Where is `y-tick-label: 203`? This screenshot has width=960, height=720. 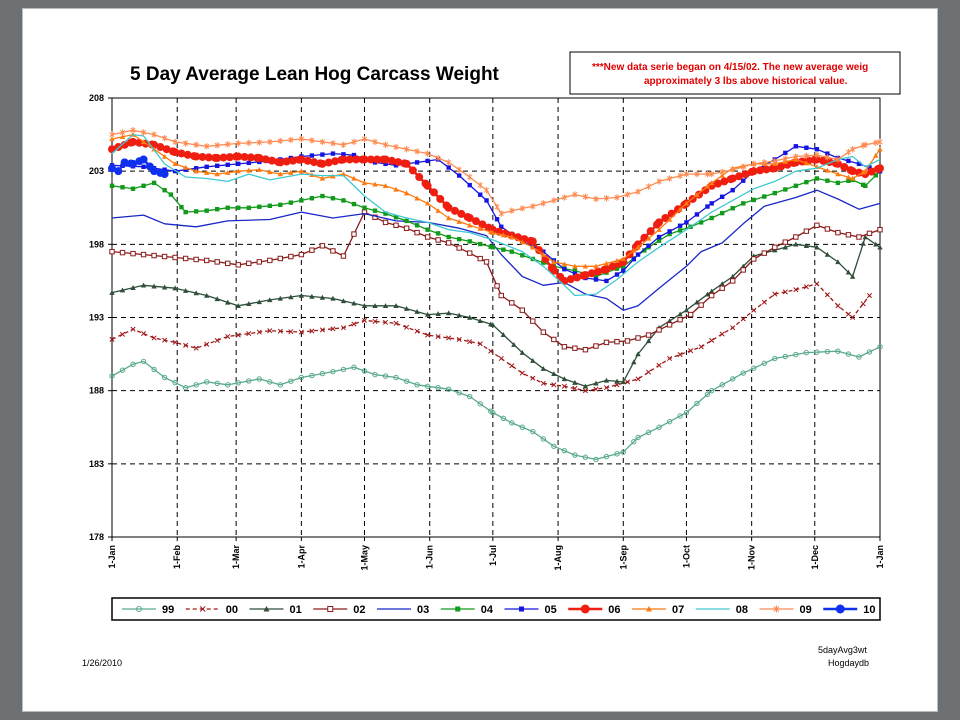
y-tick-label: 203 is located at coordinates (96, 171).